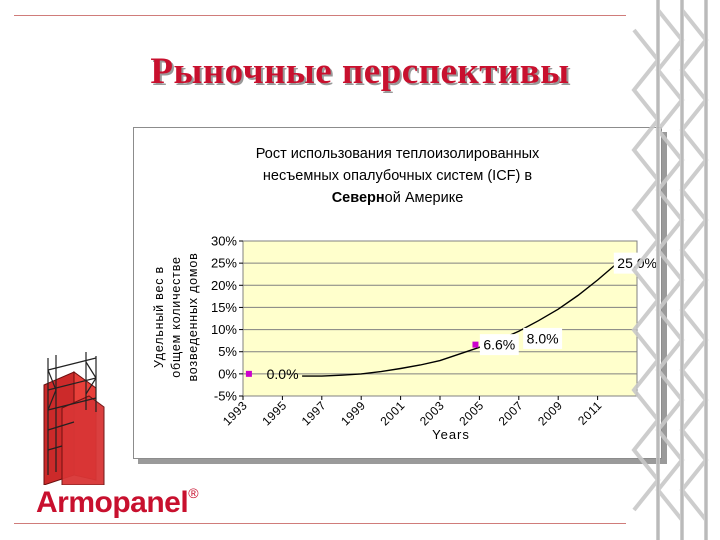  I want to click on data-label: 6.6%, so click(499, 345).